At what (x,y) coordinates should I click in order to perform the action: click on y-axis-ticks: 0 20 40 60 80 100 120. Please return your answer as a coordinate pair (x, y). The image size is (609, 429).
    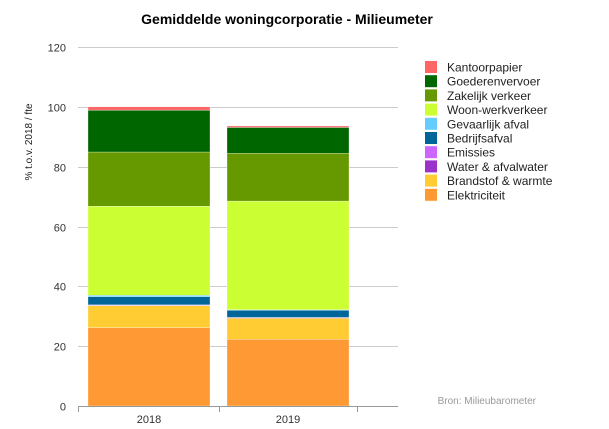
    Looking at the image, I should click on (57, 228).